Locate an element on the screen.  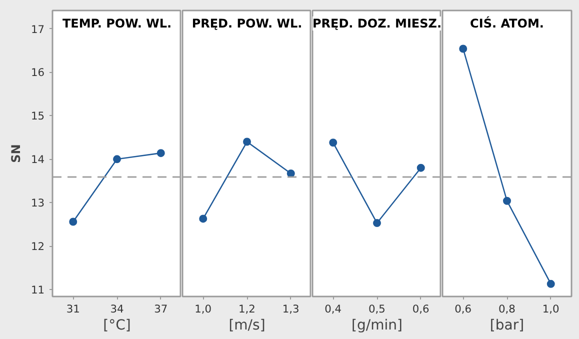
x-tick-label: 34 is located at coordinates (117, 309).